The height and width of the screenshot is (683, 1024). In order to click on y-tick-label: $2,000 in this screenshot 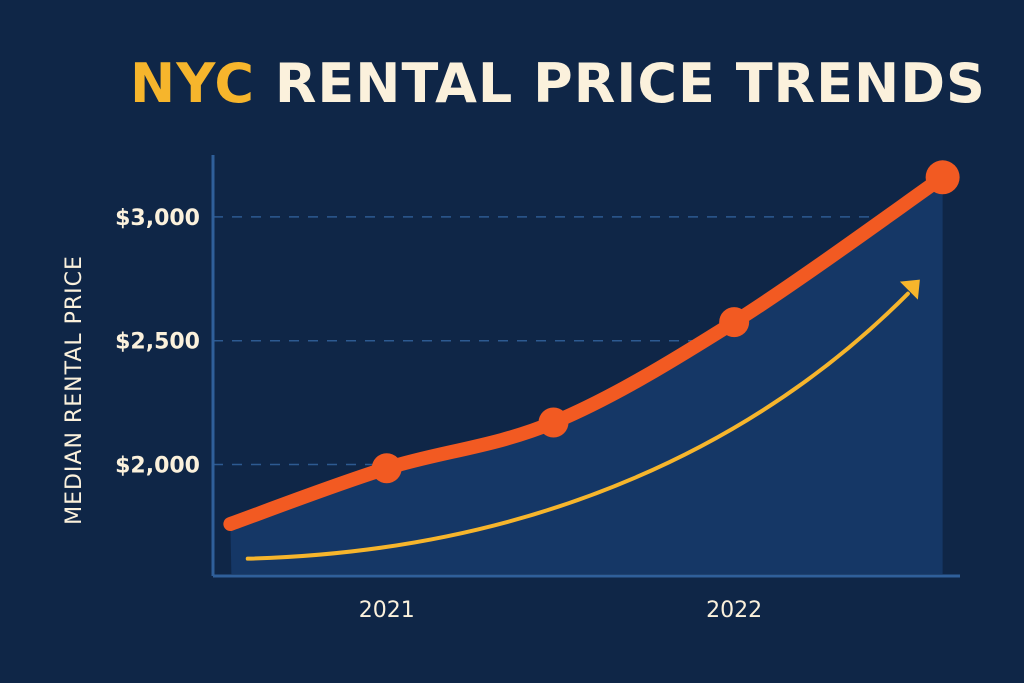, I will do `click(157, 466)`.